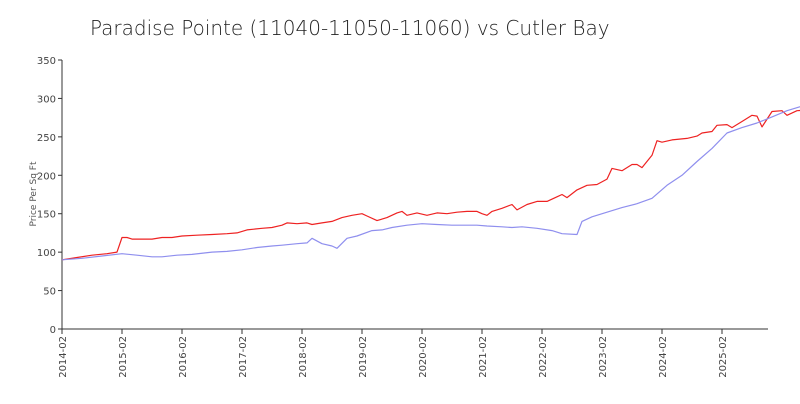 This screenshot has width=800, height=404. Describe the element at coordinates (243, 357) in the screenshot. I see `x-tick-label: 2017-02` at that location.